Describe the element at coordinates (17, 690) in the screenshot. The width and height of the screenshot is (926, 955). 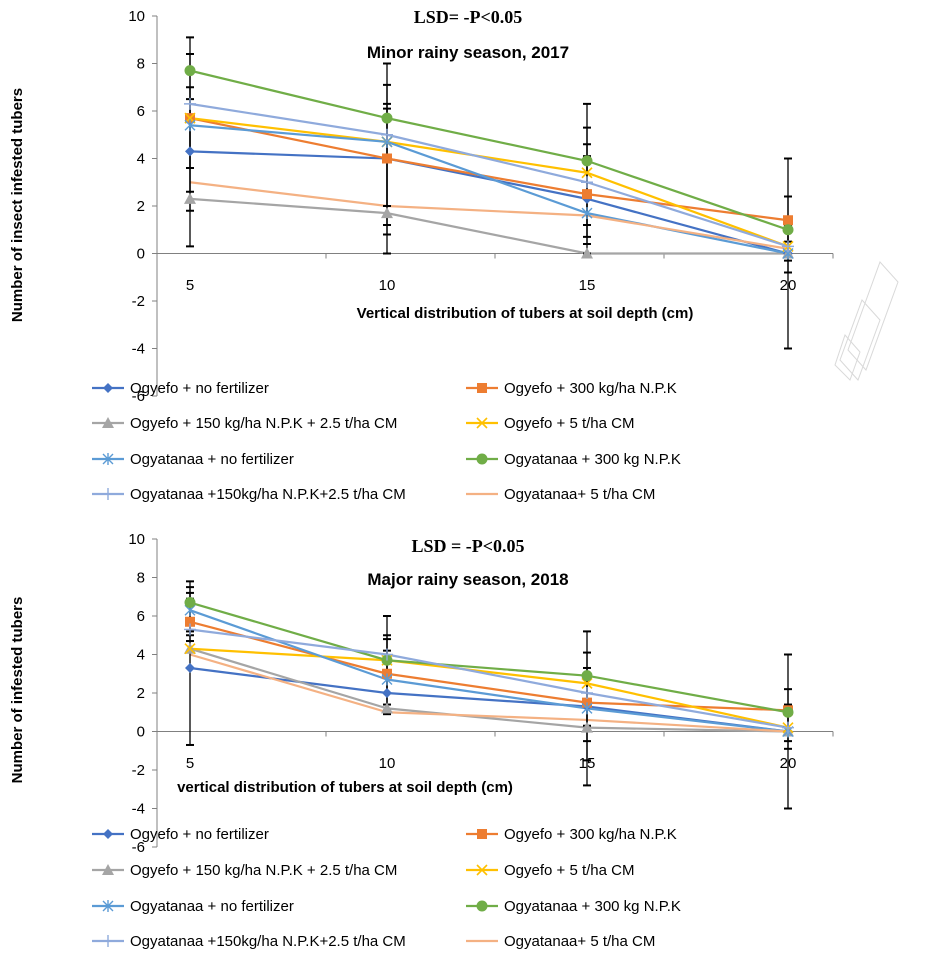
I see `y-axis-title: Number of infested tubers` at that location.